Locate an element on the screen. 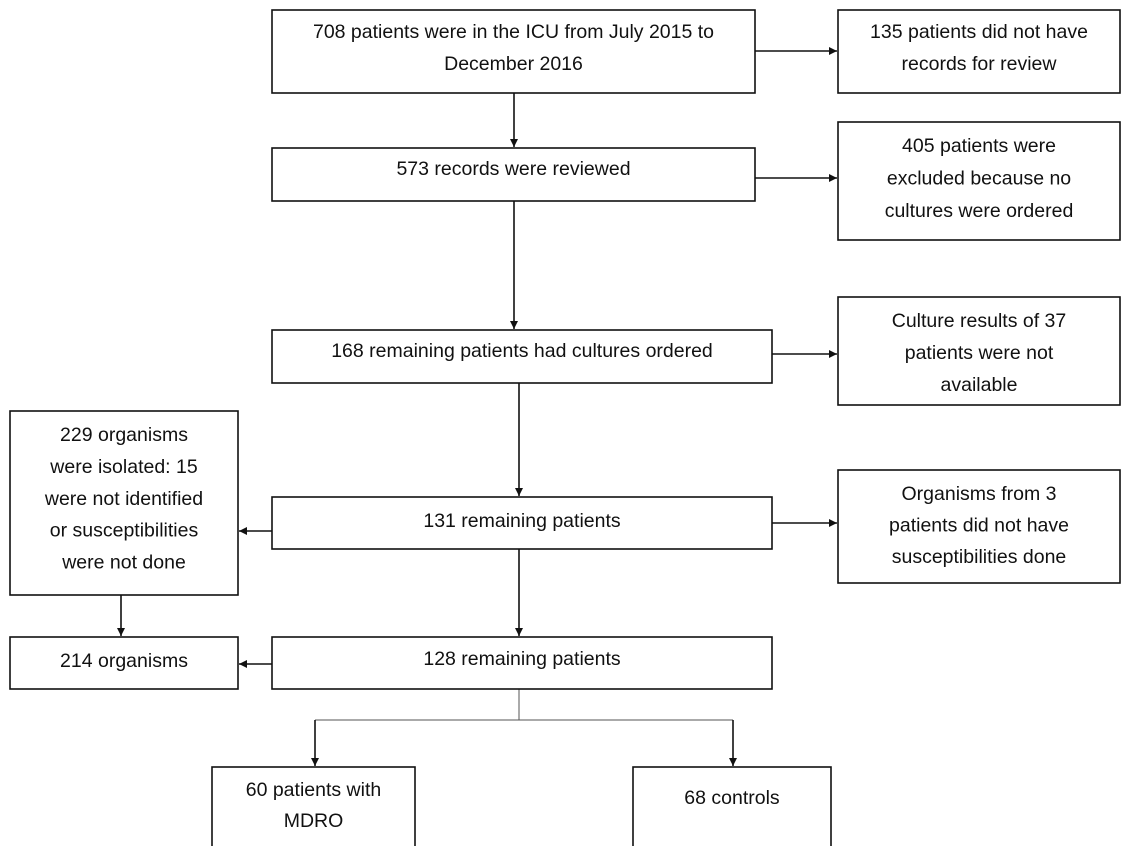  box-text: 214 organisms is located at coordinates (124, 661).